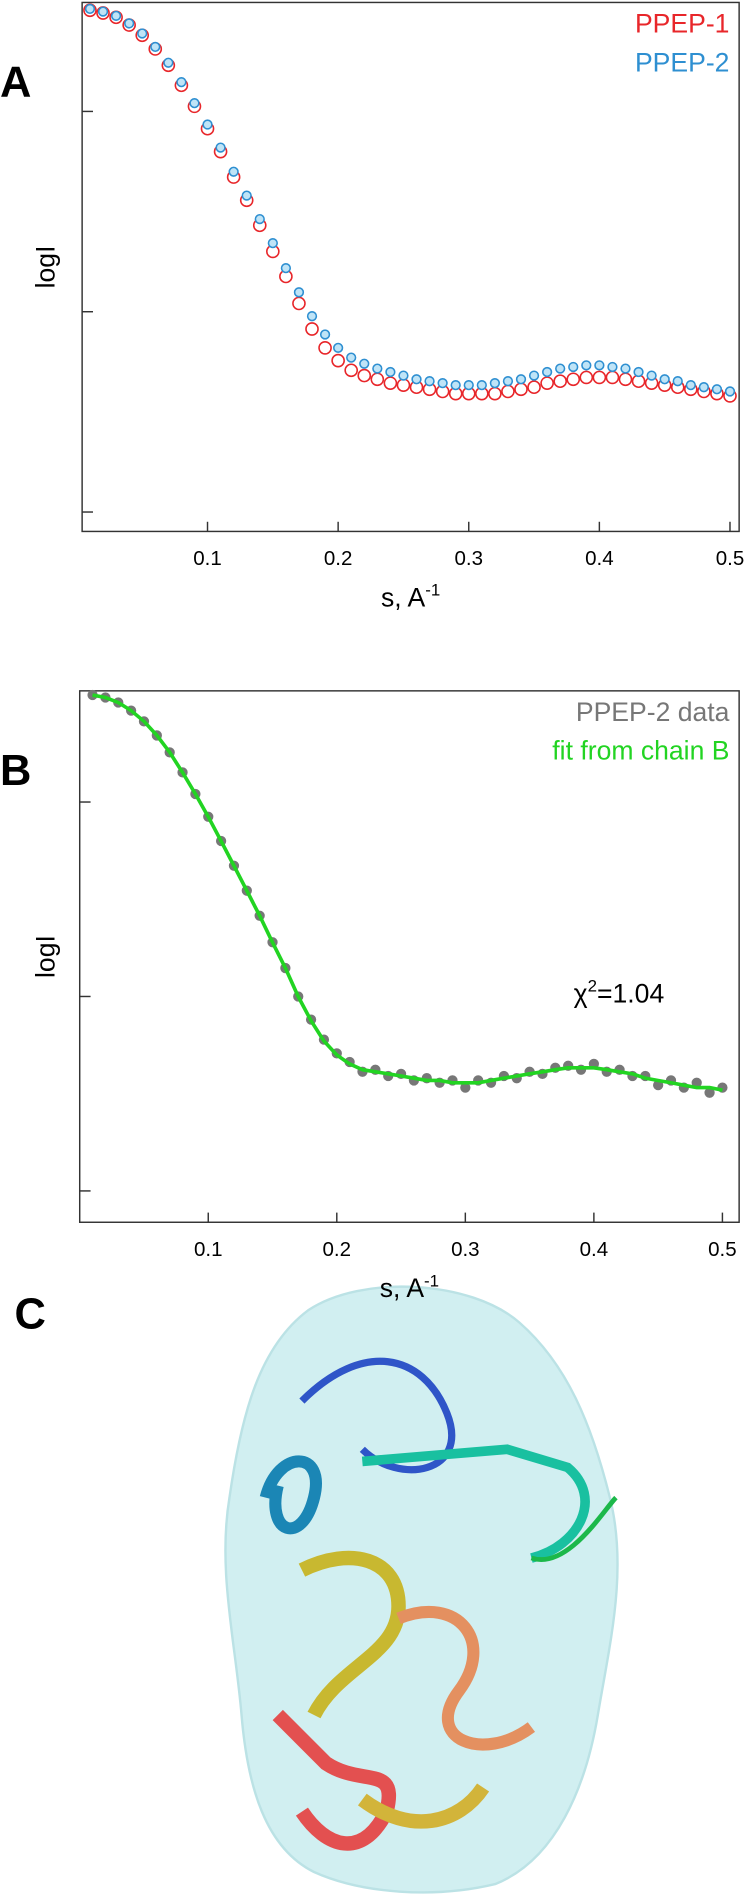 The height and width of the screenshot is (1900, 750). What do you see at coordinates (45, 267) in the screenshot?
I see `y-axis-label: logI` at bounding box center [45, 267].